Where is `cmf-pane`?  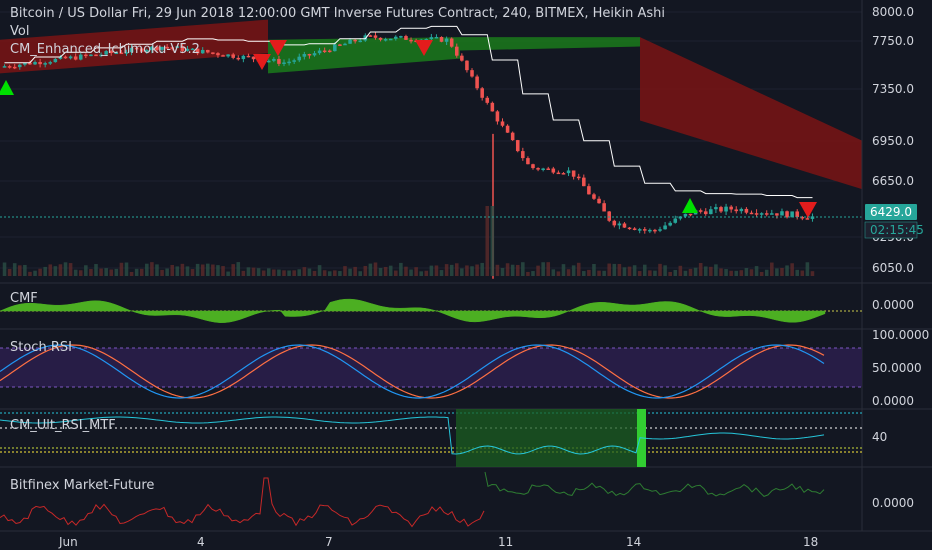 cmf-pane is located at coordinates (431, 310).